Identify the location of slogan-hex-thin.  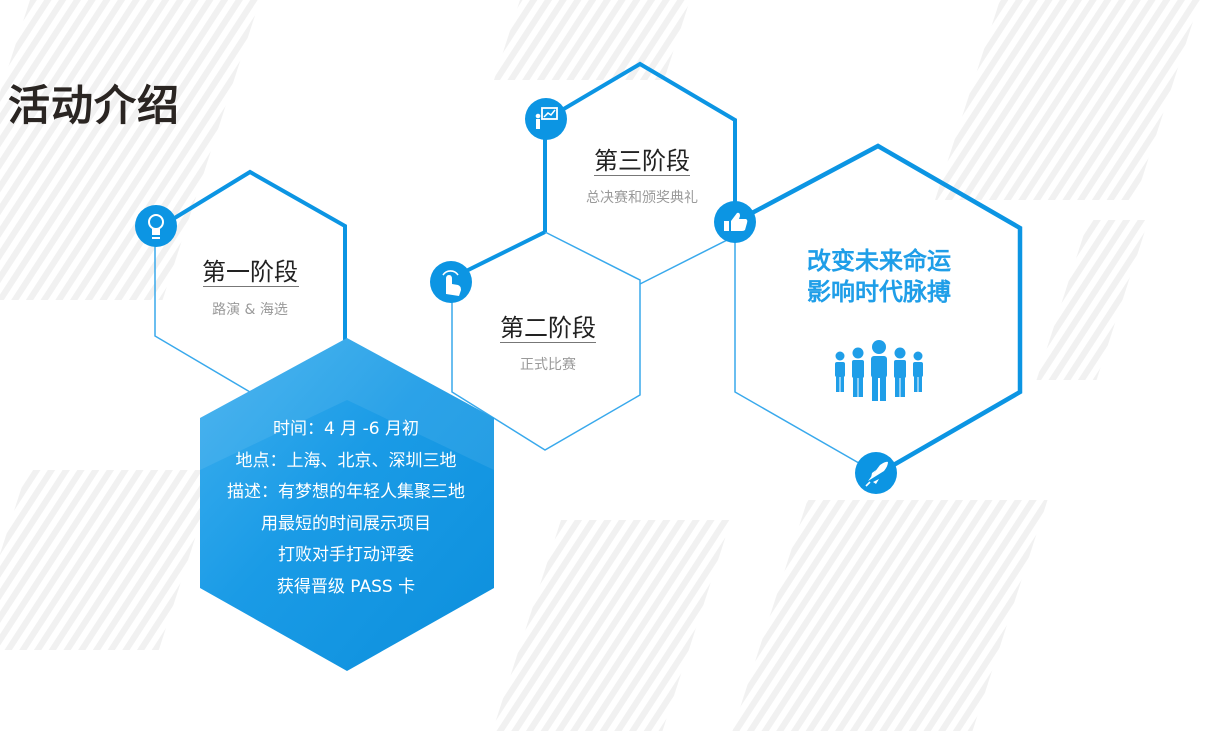
(806, 355).